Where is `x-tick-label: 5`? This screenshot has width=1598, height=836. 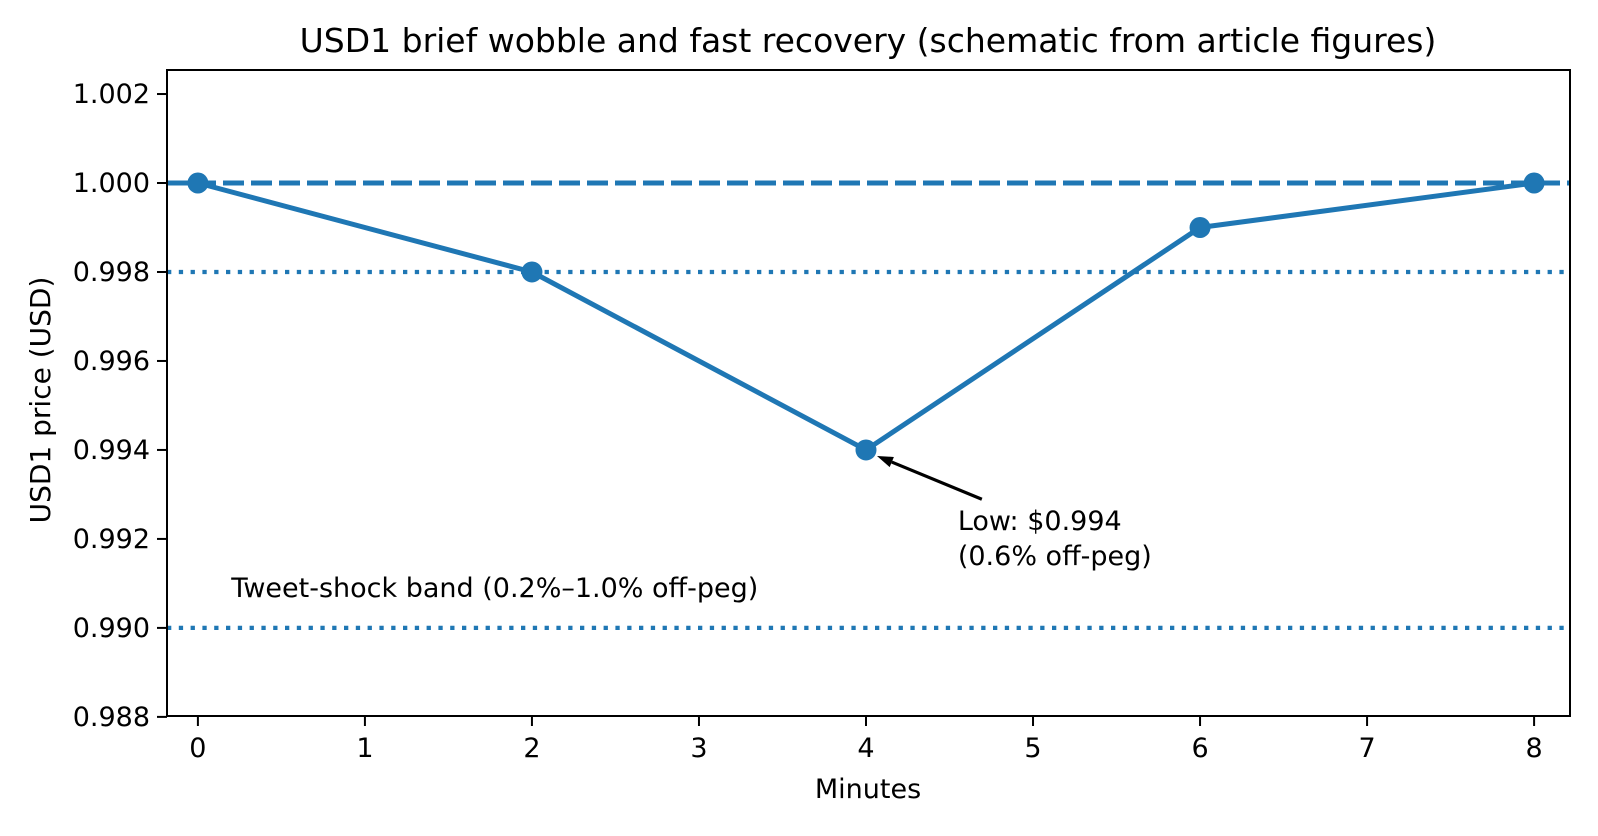
x-tick-label: 5 is located at coordinates (1032, 748).